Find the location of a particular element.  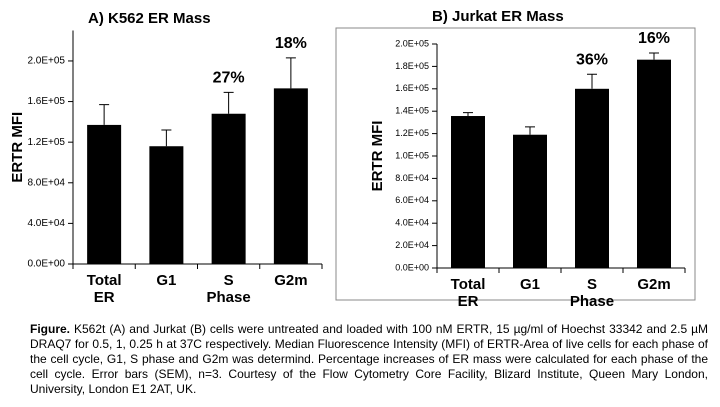

chart-title: A) K562 ER Mass is located at coordinates (149, 18).